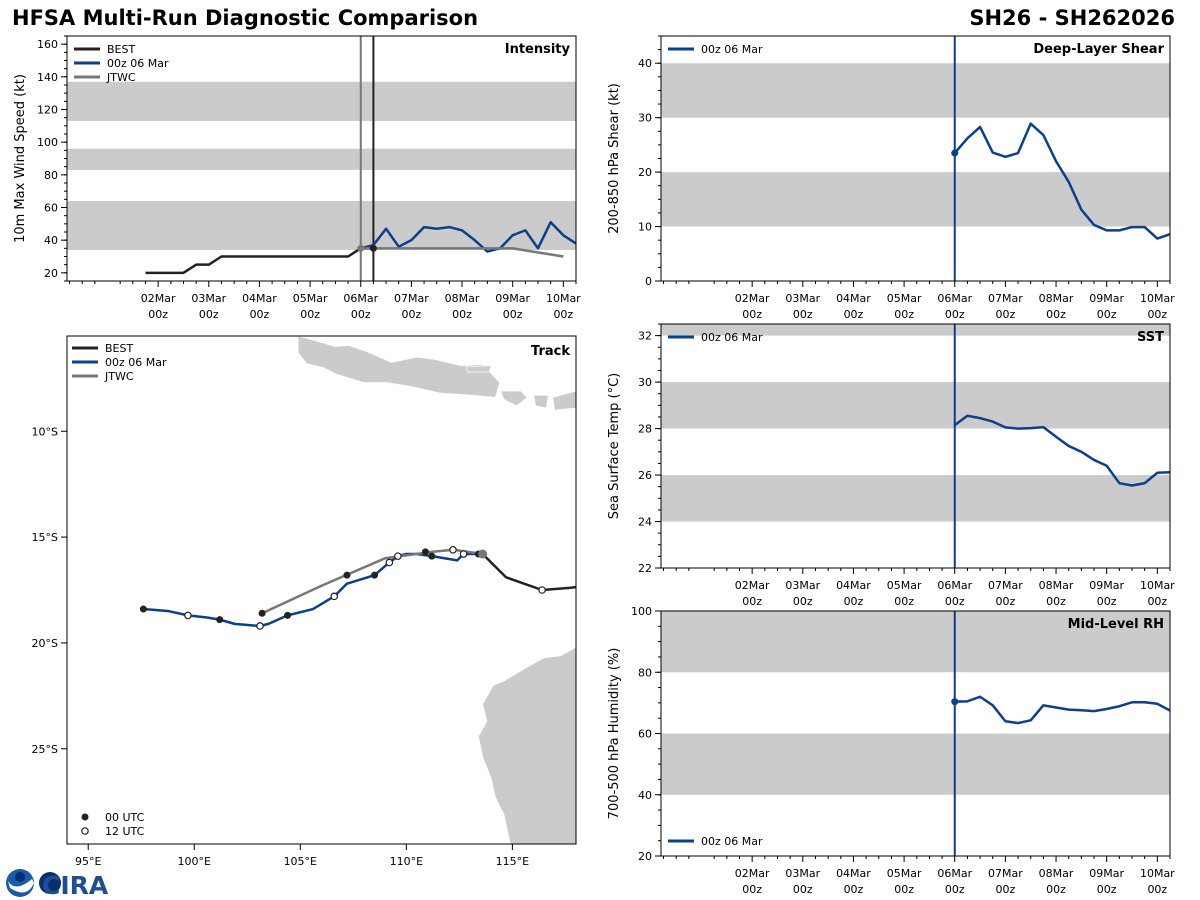  Describe the element at coordinates (51, 273) in the screenshot. I see `y-tick-label: 20` at that location.